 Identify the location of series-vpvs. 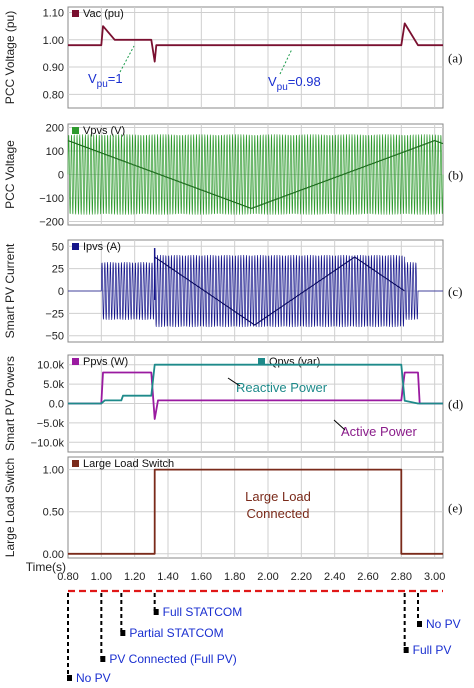
(255, 174).